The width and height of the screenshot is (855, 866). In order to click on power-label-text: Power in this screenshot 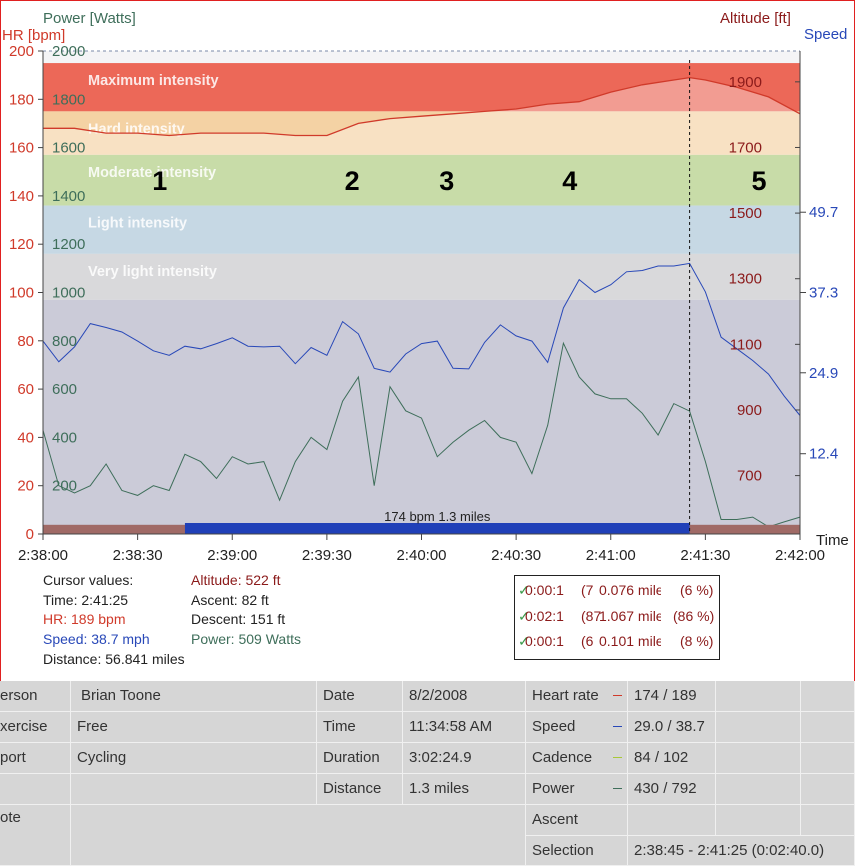, I will do `click(553, 788)`.